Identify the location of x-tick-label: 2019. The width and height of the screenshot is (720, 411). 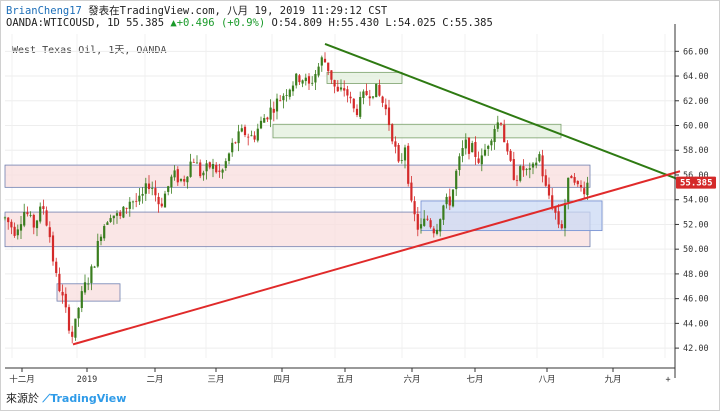
(87, 380).